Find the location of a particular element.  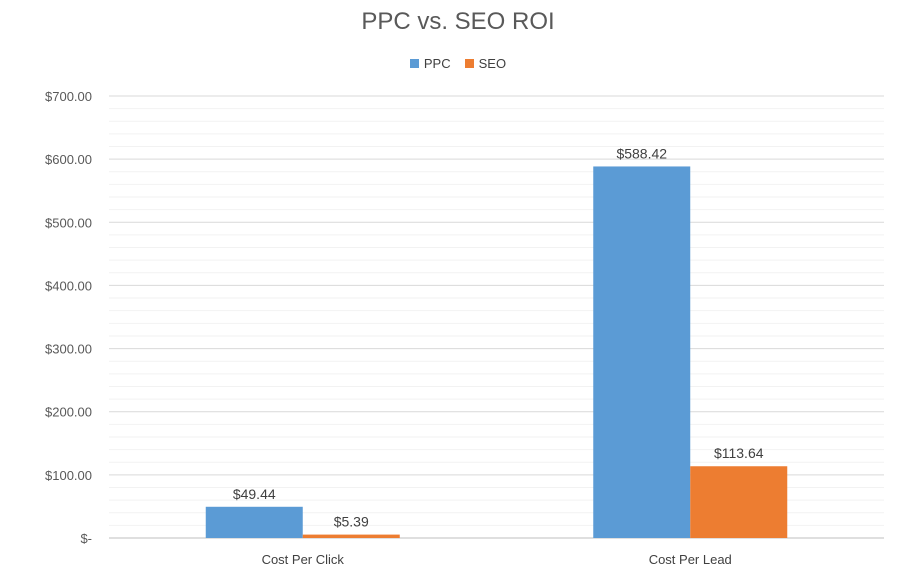

x-category-label: Cost Per Click is located at coordinates (303, 559).